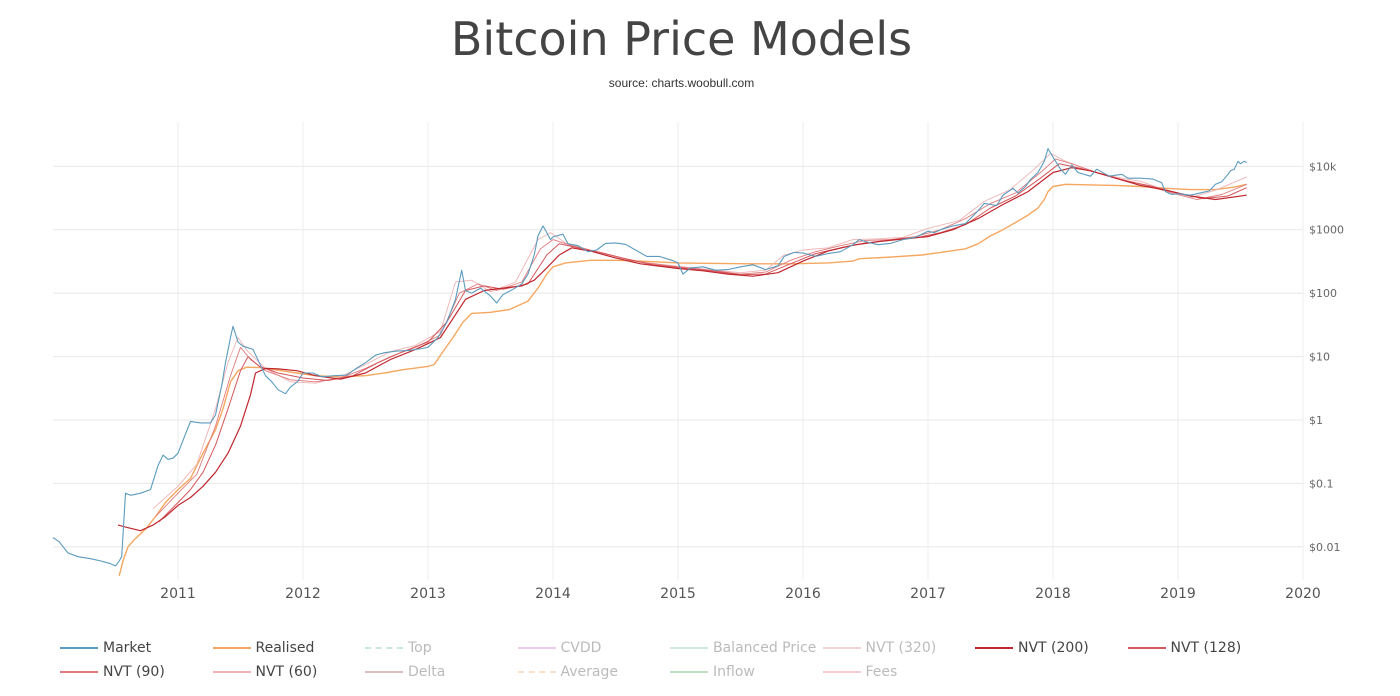 This screenshot has height=696, width=1400. I want to click on legend-item-cvdd: CVDD, so click(594, 648).